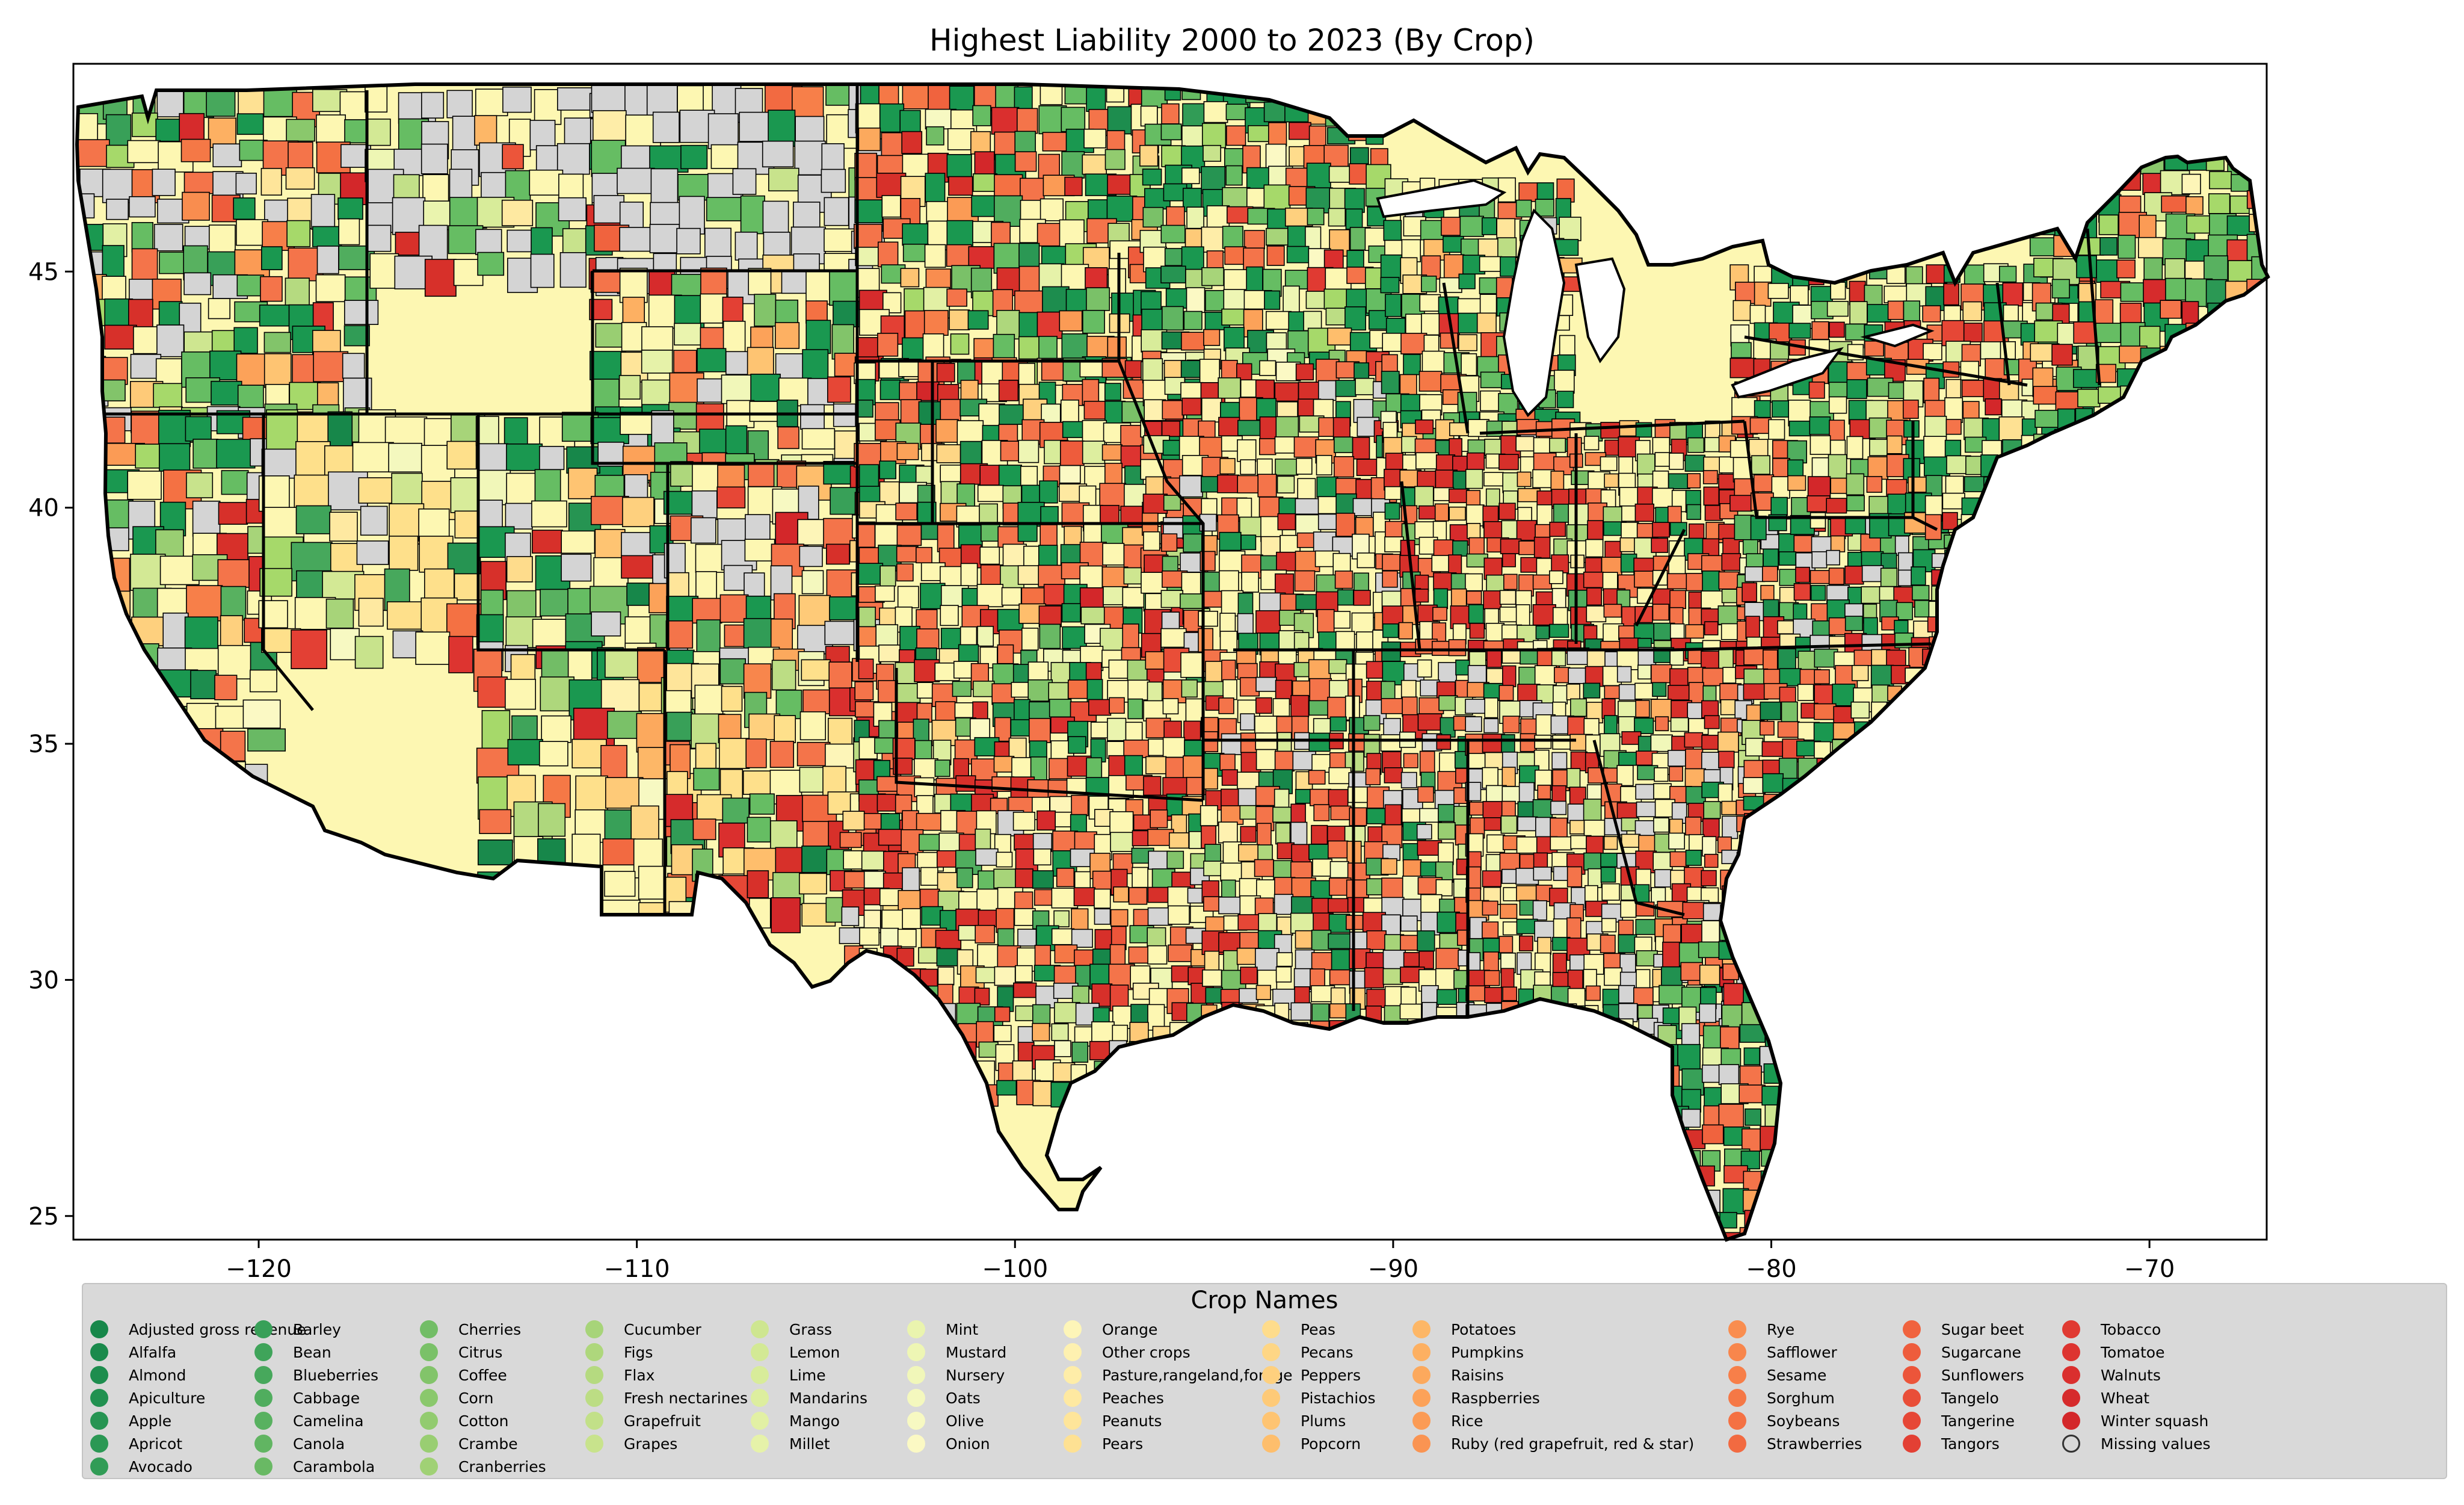 This screenshot has height=1505, width=2464. Describe the element at coordinates (1319, 1375) in the screenshot. I see `legend-item: Peppers` at that location.